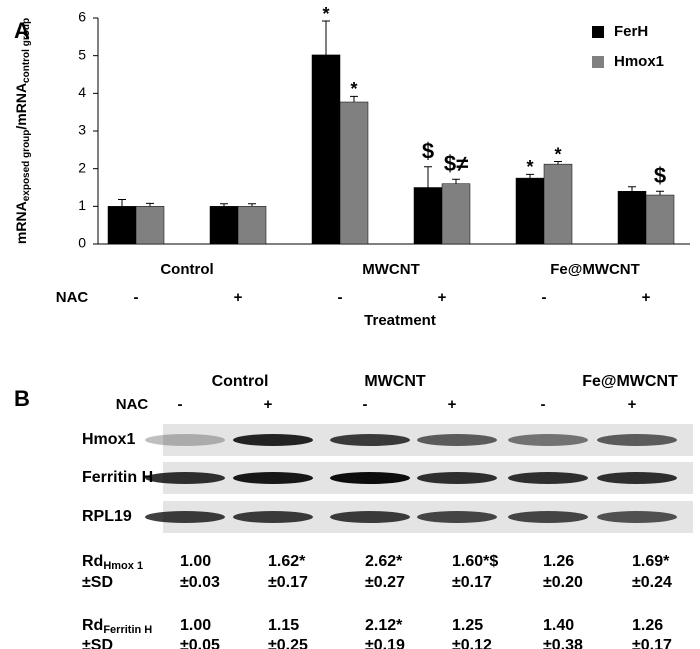  Describe the element at coordinates (82, 17) in the screenshot. I see `y-tick-label: 6` at that location.